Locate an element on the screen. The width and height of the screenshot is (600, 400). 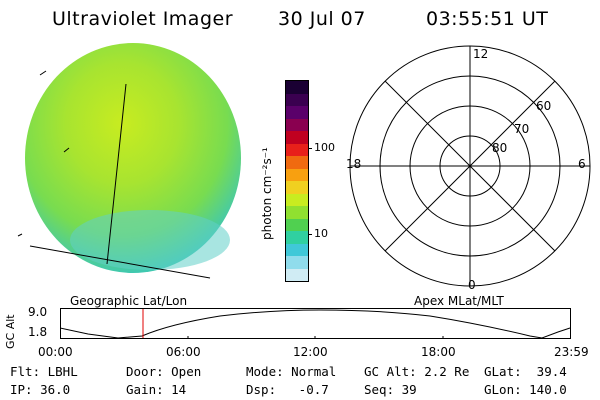
ip-info: IP: 36.0 is located at coordinates (40, 389).